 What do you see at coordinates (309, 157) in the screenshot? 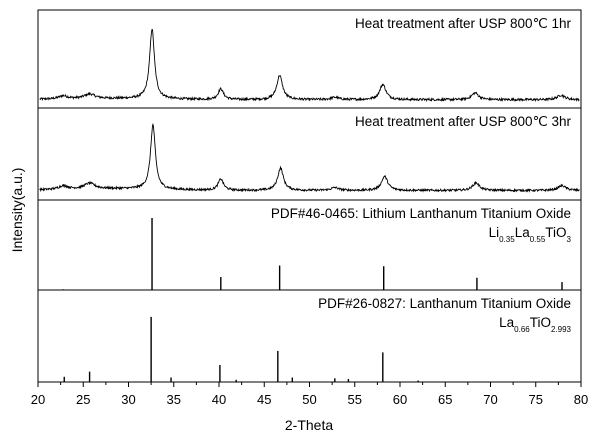
I see `xrd-pattern-line` at bounding box center [309, 157].